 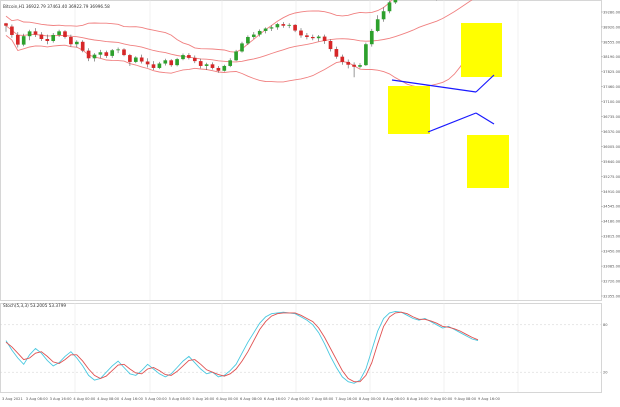 What do you see at coordinates (156, 399) in the screenshot?
I see `time-tick-label: 5 Aug 00:00` at bounding box center [156, 399].